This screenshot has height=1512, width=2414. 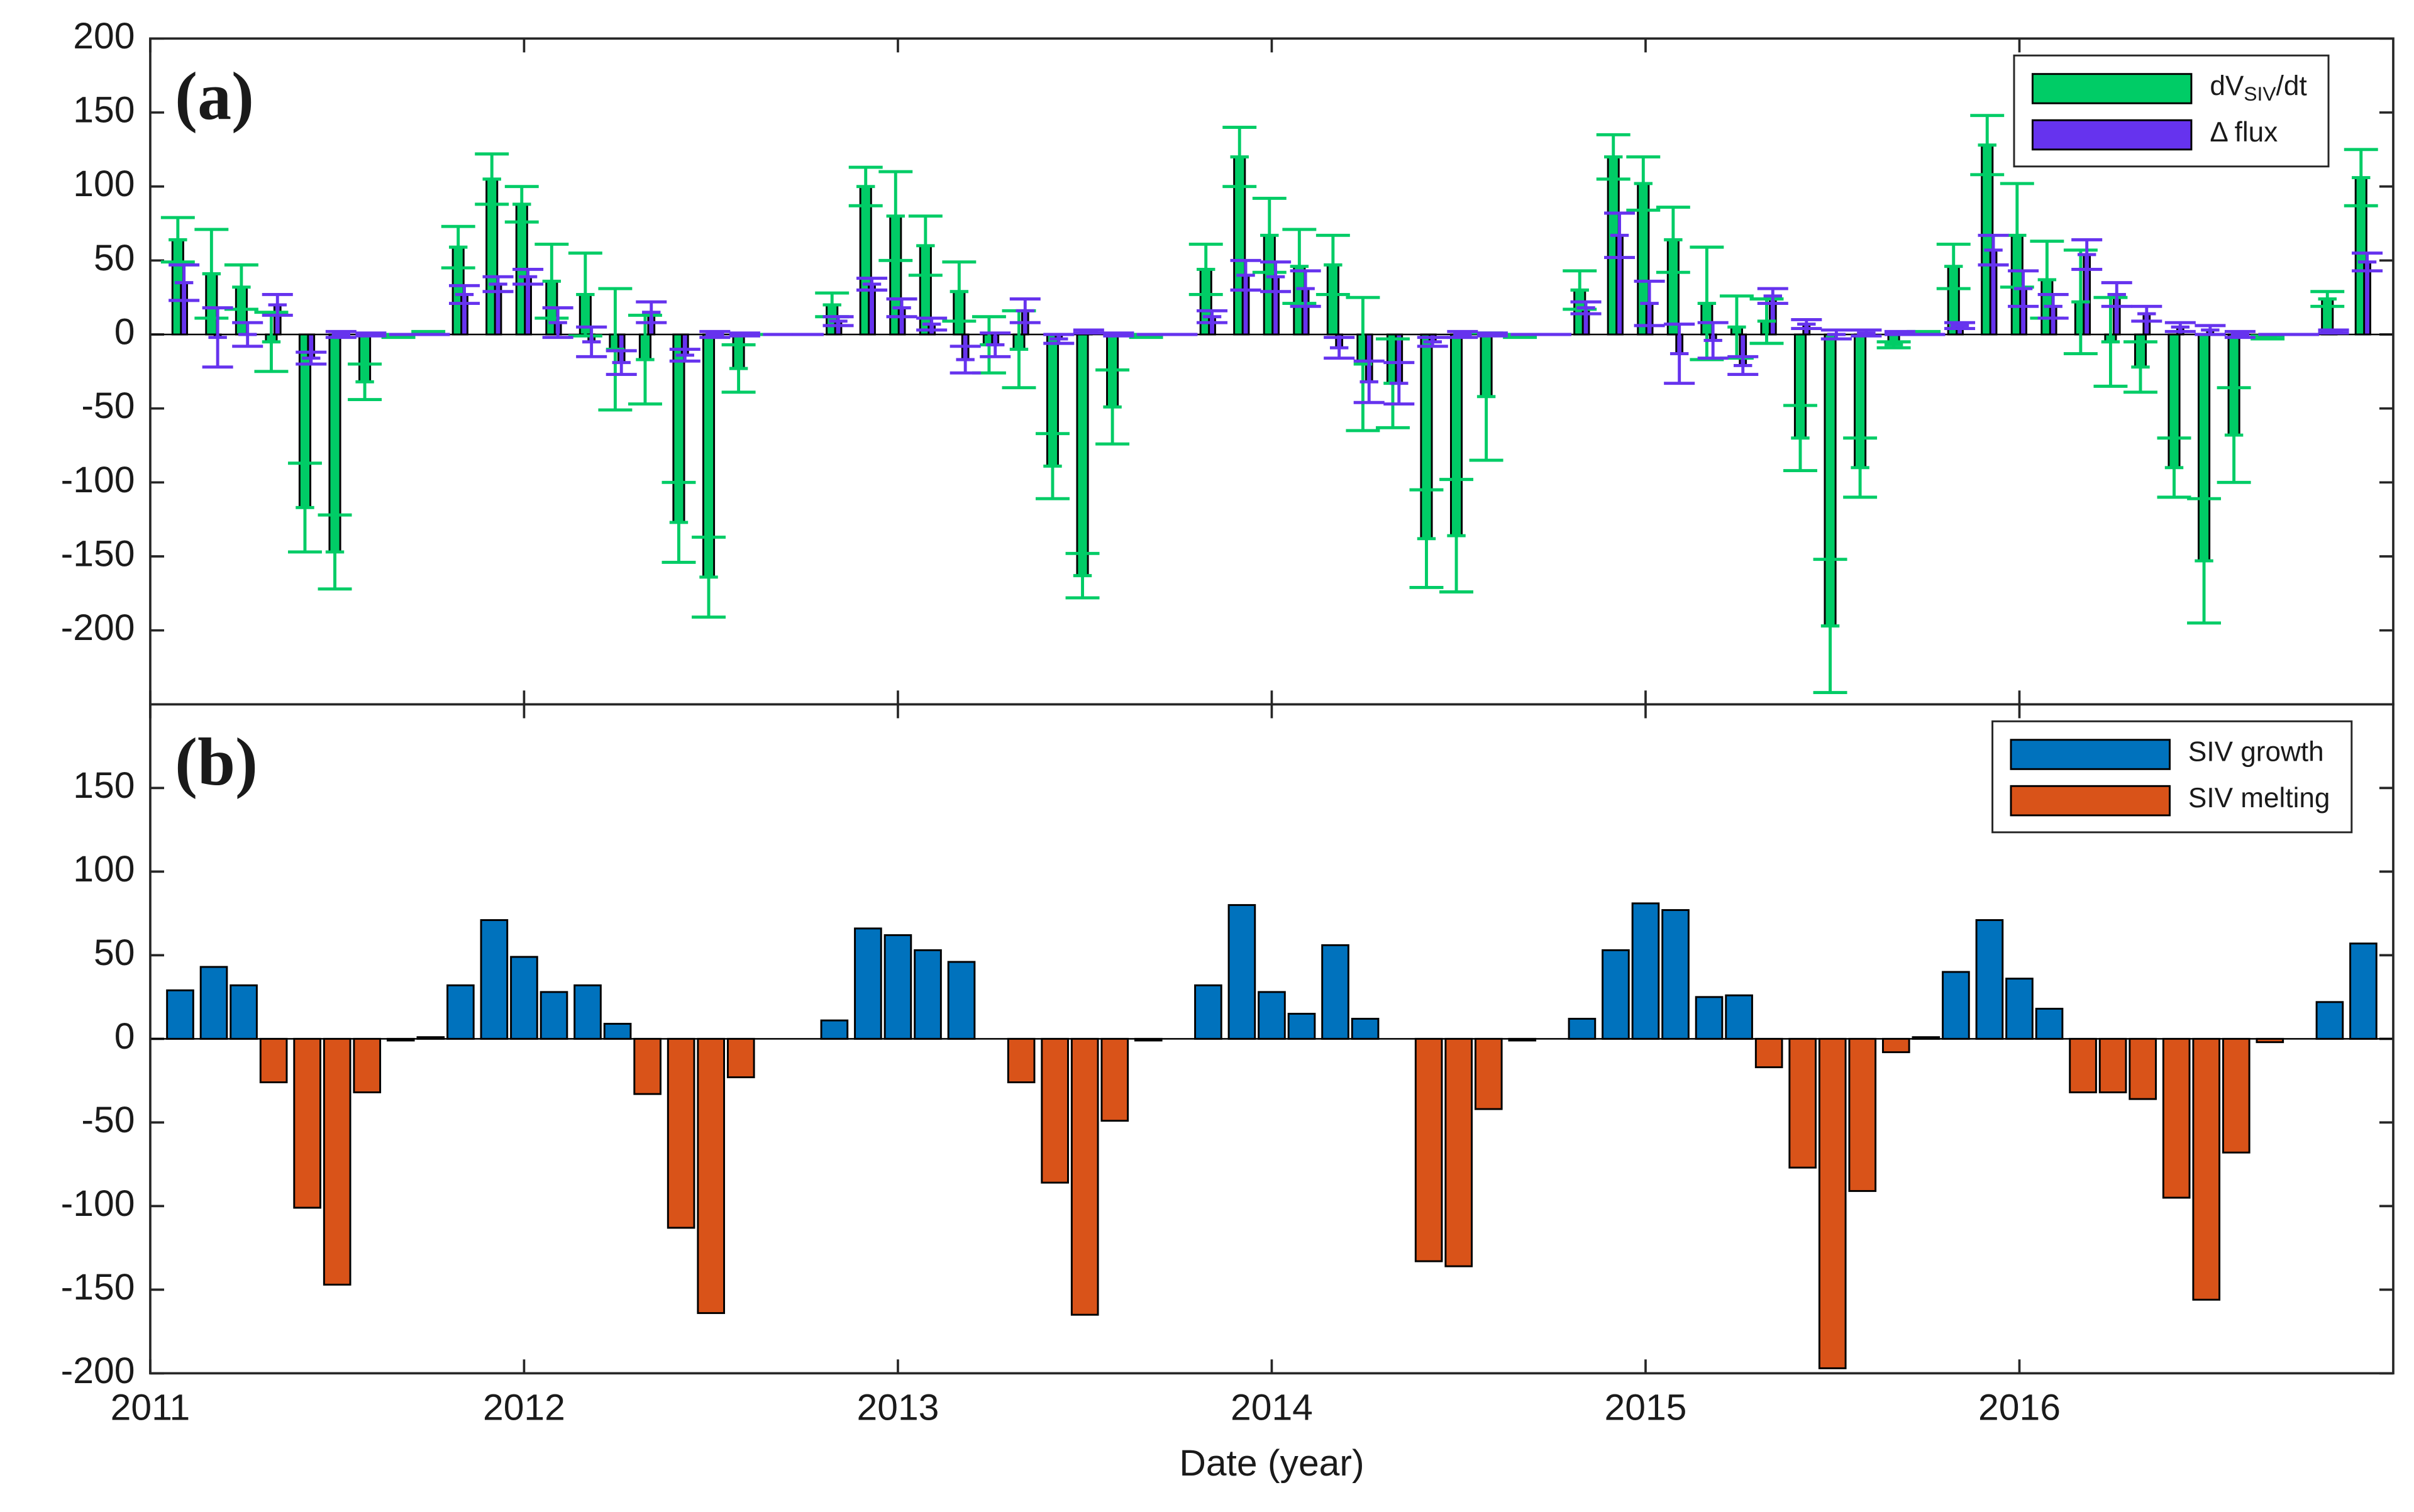 I want to click on y-tick-label: 100, so click(x=104, y=869).